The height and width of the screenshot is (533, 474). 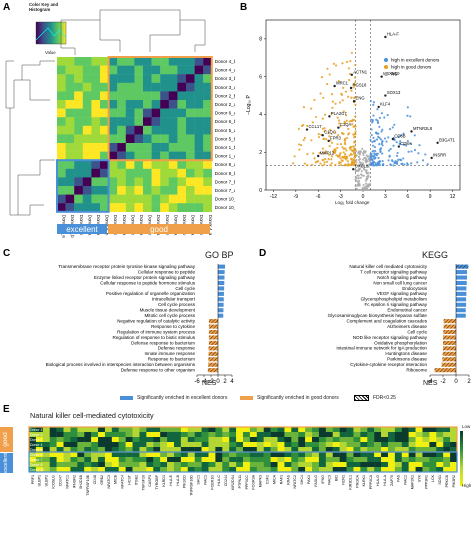 What do you see at coordinates (219, 480) in the screenshot?
I see `gene-column-label: HLA-C` at bounding box center [219, 480].